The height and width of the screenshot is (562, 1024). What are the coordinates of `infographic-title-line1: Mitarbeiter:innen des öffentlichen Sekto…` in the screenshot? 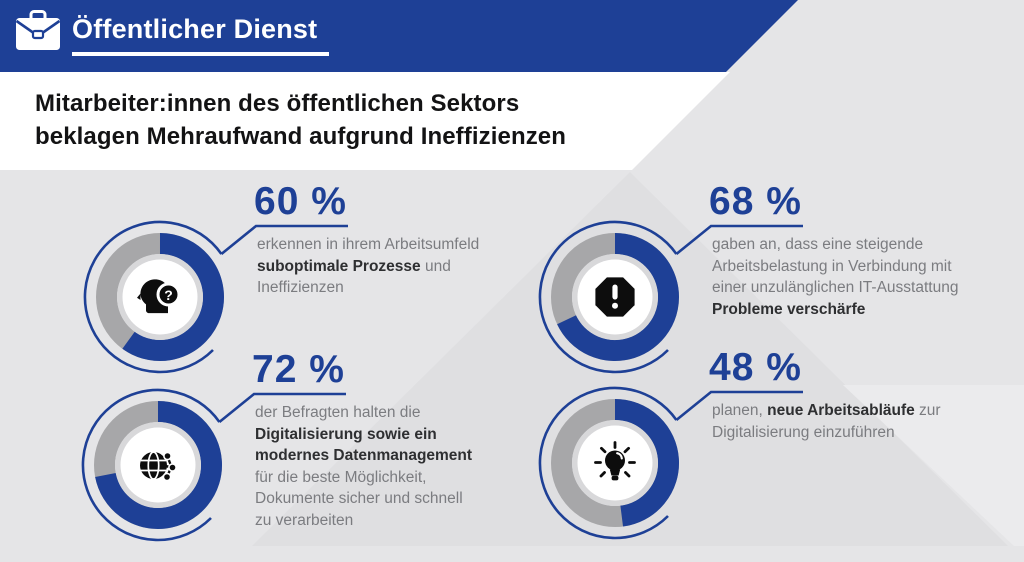 It's located at (277, 103).